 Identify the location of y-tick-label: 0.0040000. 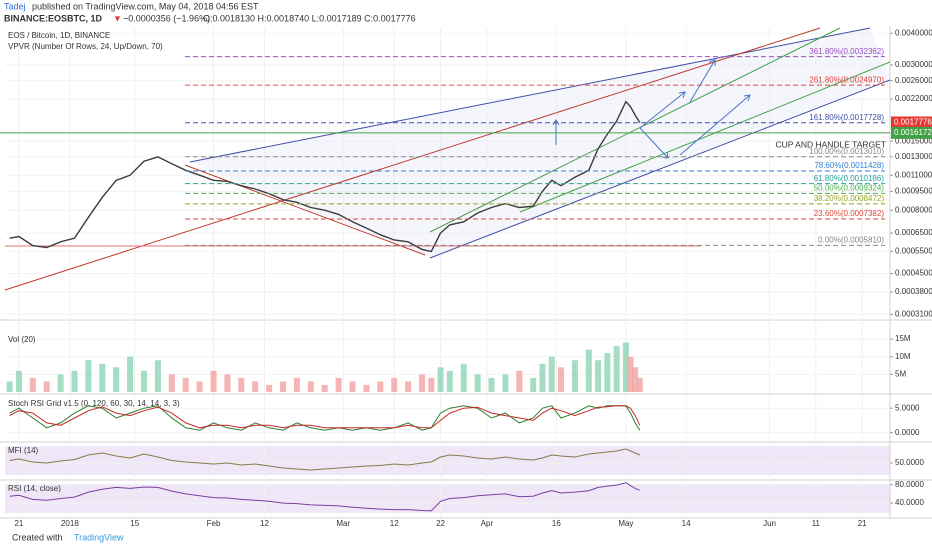
(913, 32).